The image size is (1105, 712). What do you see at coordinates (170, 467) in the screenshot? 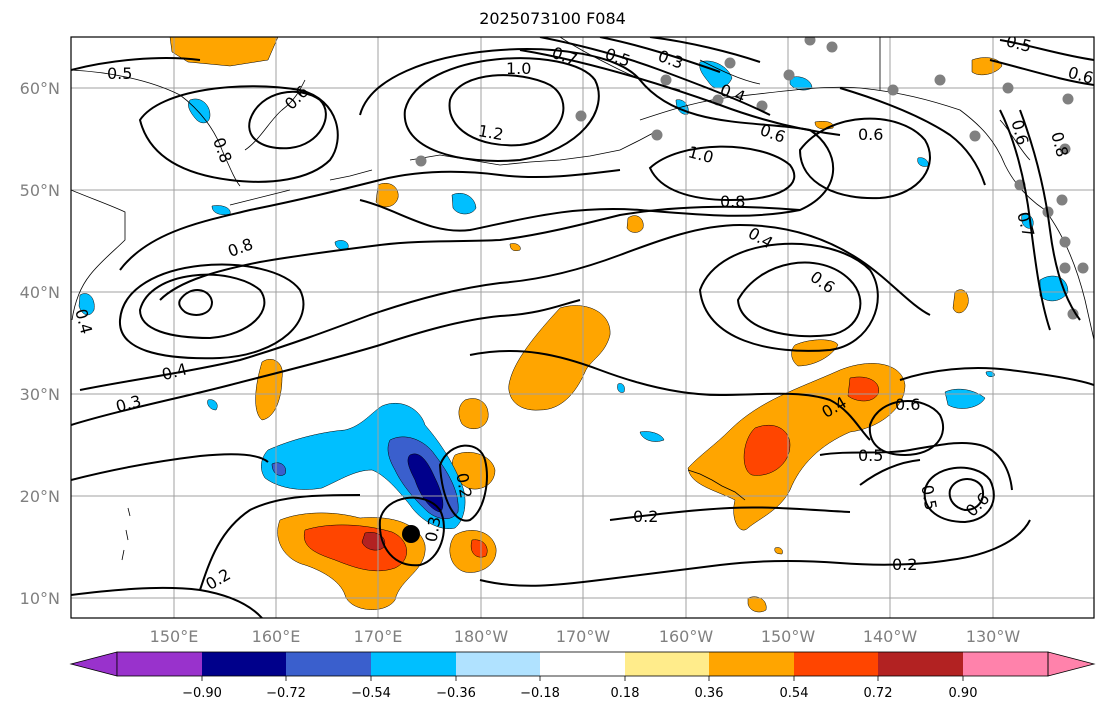
I see `contour-0.4-west-lower` at bounding box center [170, 467].